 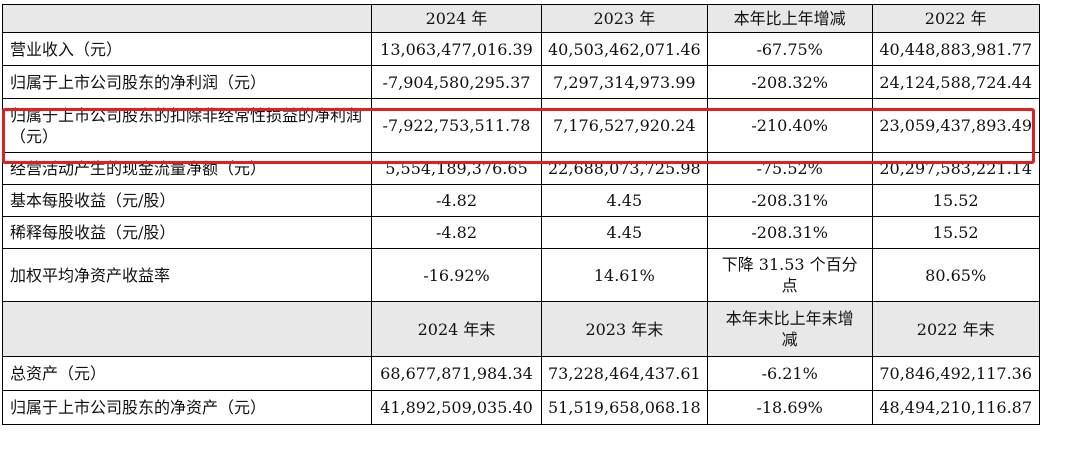 What do you see at coordinates (955, 82) in the screenshot?
I see `value-2022: 24,124,588,724.44` at bounding box center [955, 82].